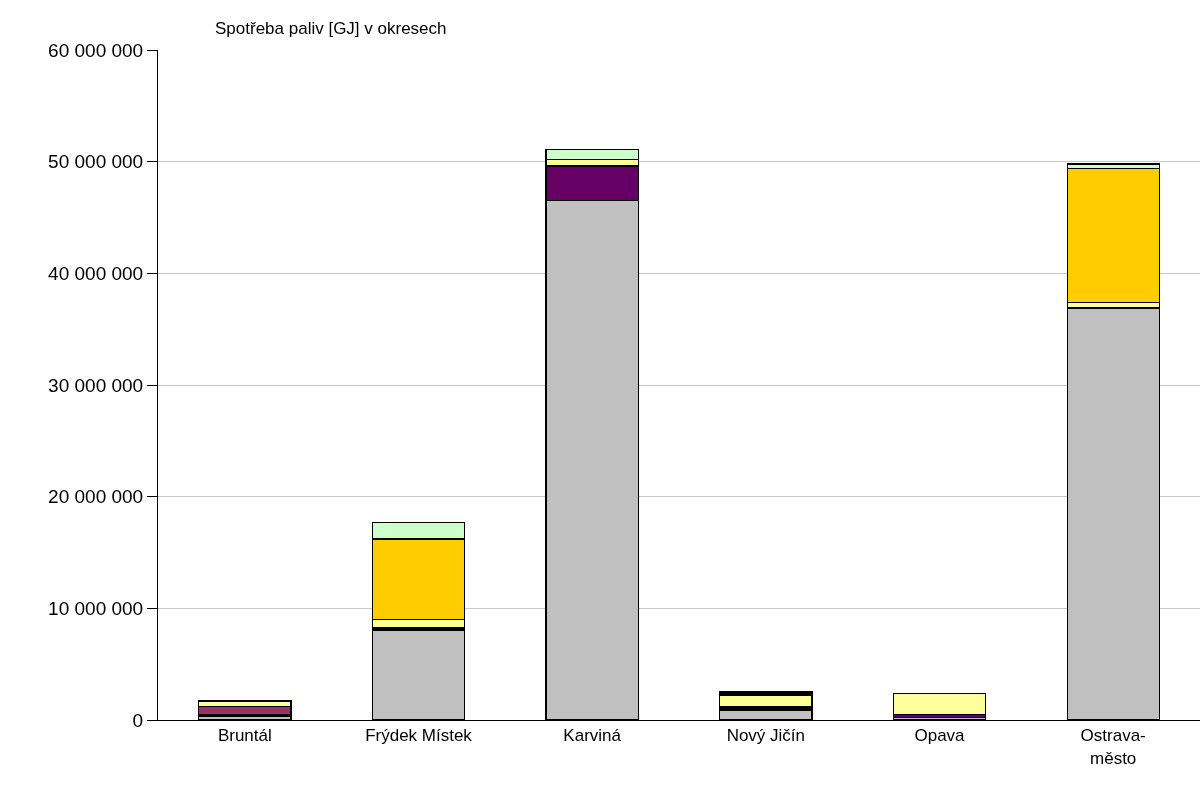  I want to click on x-tick-label: Karviná, so click(592, 736).